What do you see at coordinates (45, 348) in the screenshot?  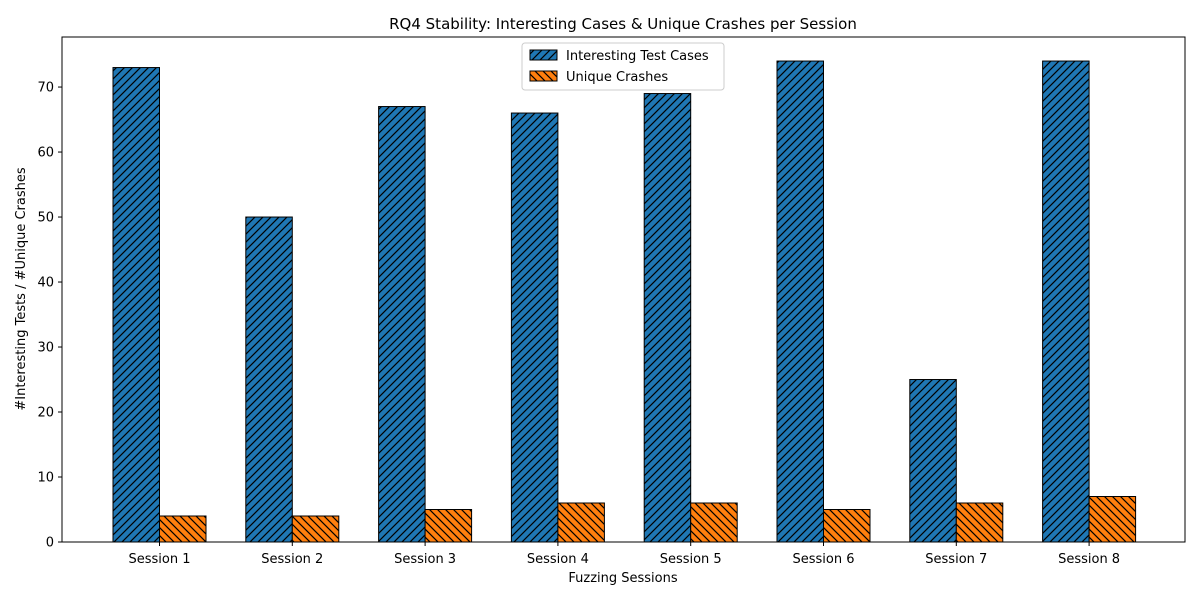 I see `y-tick-label: 30` at bounding box center [45, 348].